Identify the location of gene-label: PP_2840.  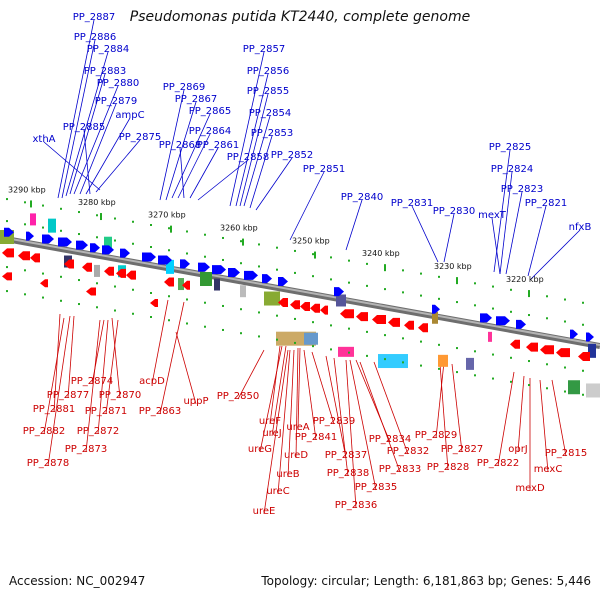
(362, 197).